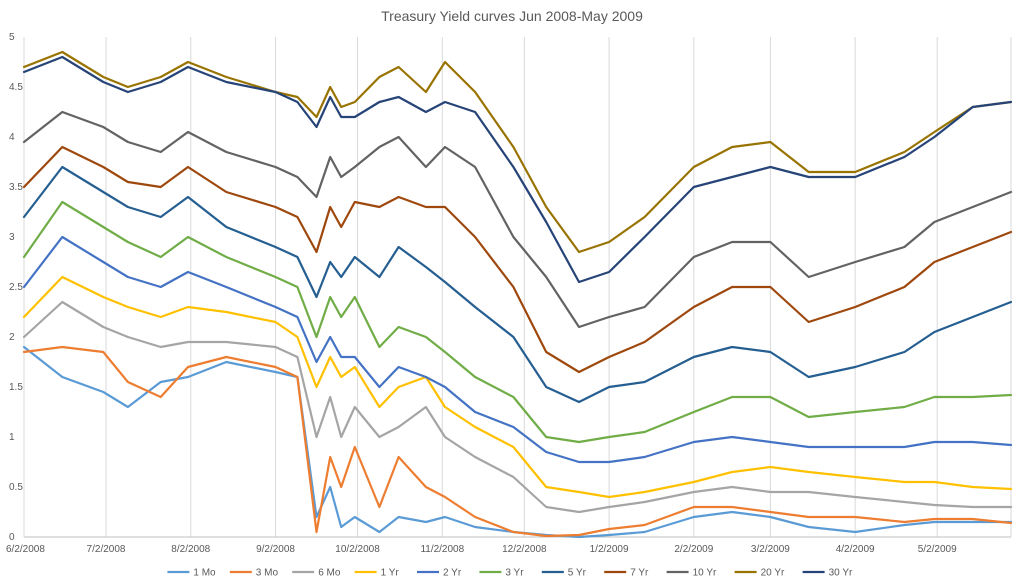  Describe the element at coordinates (514, 573) in the screenshot. I see `legend-label: 3 Yr` at that location.